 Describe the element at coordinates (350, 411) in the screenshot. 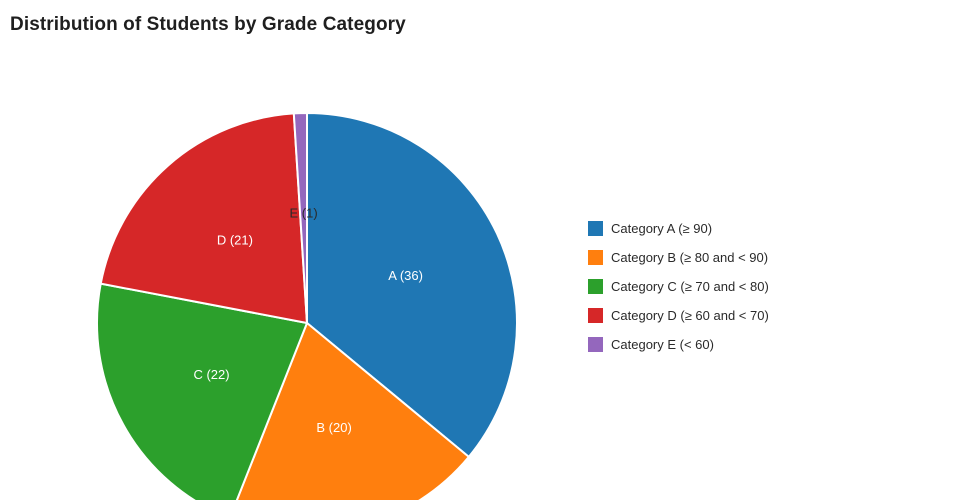

I see `pie-slice-b` at that location.